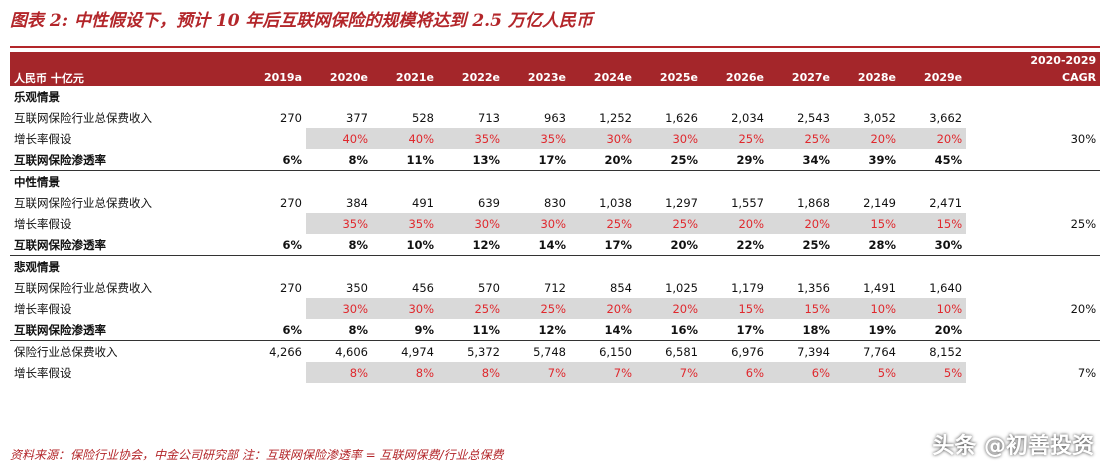 The image size is (1108, 474). I want to click on section-row: 中性情景, so click(555, 181).